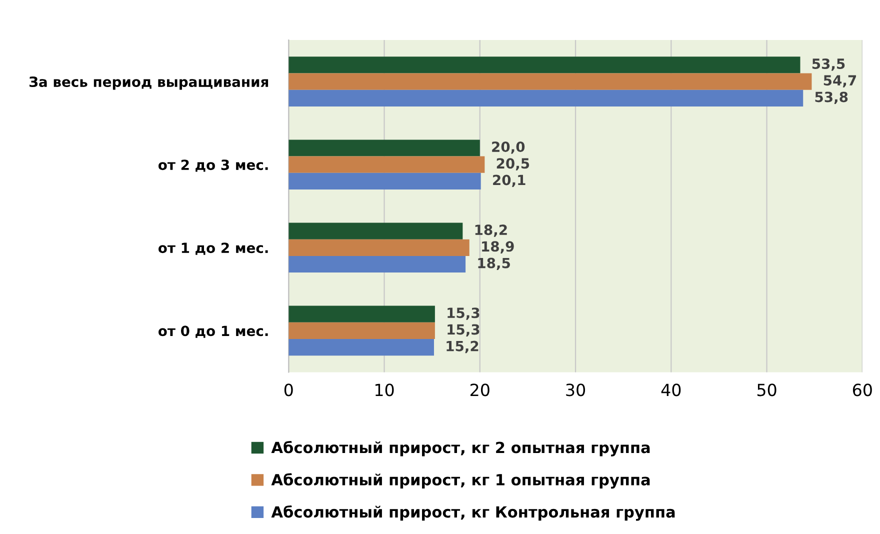 This screenshot has height=534, width=880. I want to click on y-tick-label: За весь период выращивания, so click(149, 83).